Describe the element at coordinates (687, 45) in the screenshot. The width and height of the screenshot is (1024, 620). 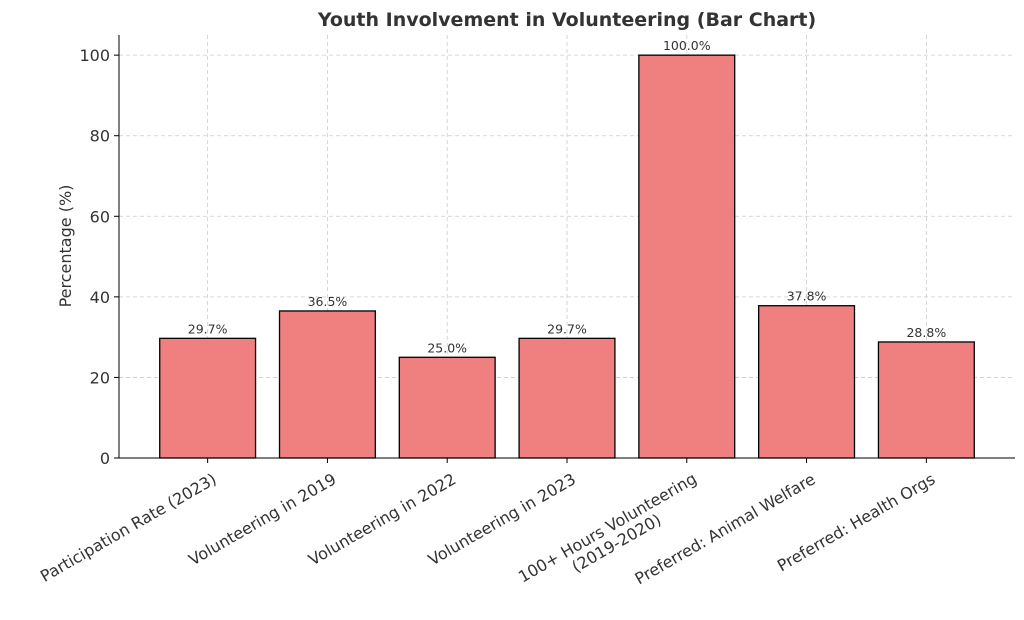
I see `data-label: 100.0%` at that location.